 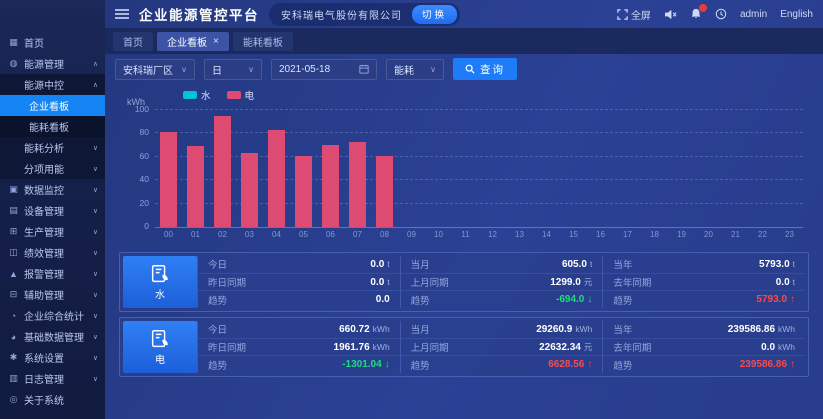 What do you see at coordinates (303, 234) in the screenshot?
I see `x-axis-tick-label: 05` at bounding box center [303, 234].